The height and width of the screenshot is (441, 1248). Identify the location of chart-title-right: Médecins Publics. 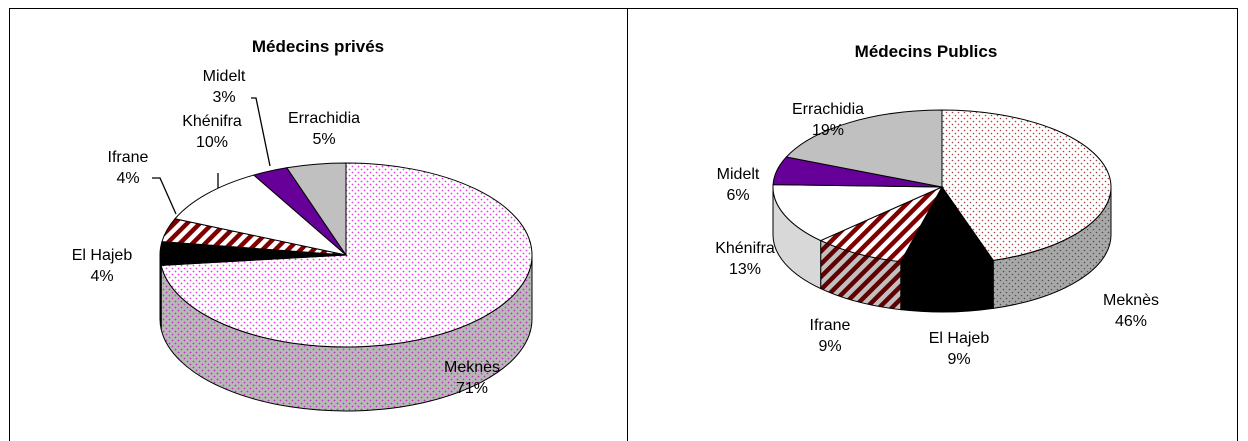
(926, 51).